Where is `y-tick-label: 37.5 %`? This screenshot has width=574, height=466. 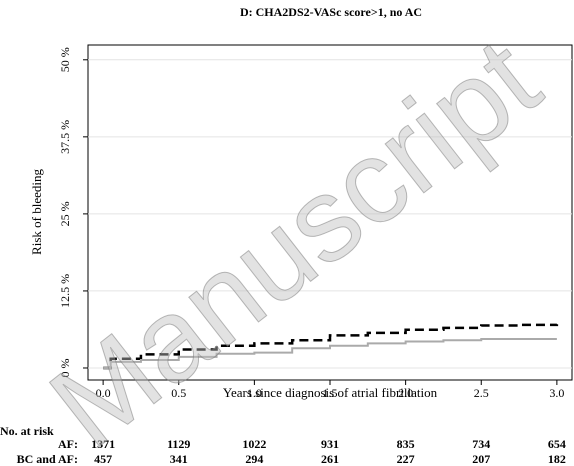
y-tick-label: 37.5 % is located at coordinates (65, 137).